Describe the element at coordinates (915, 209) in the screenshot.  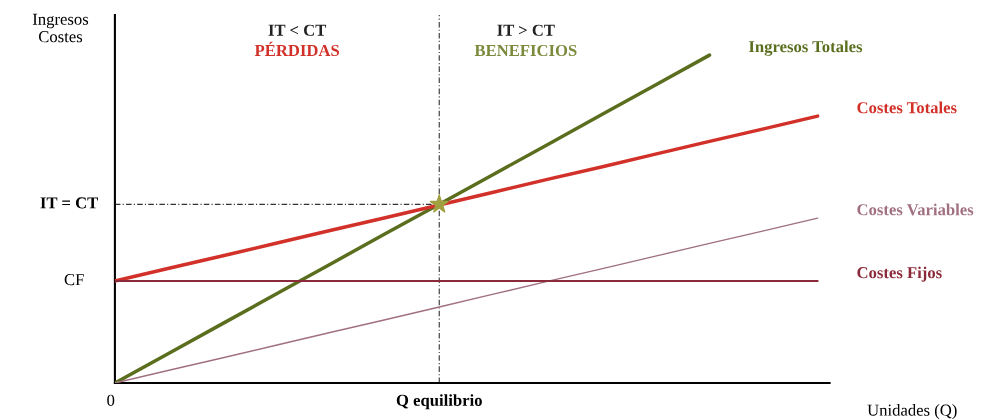
I see `text: Costes Variables` at that location.